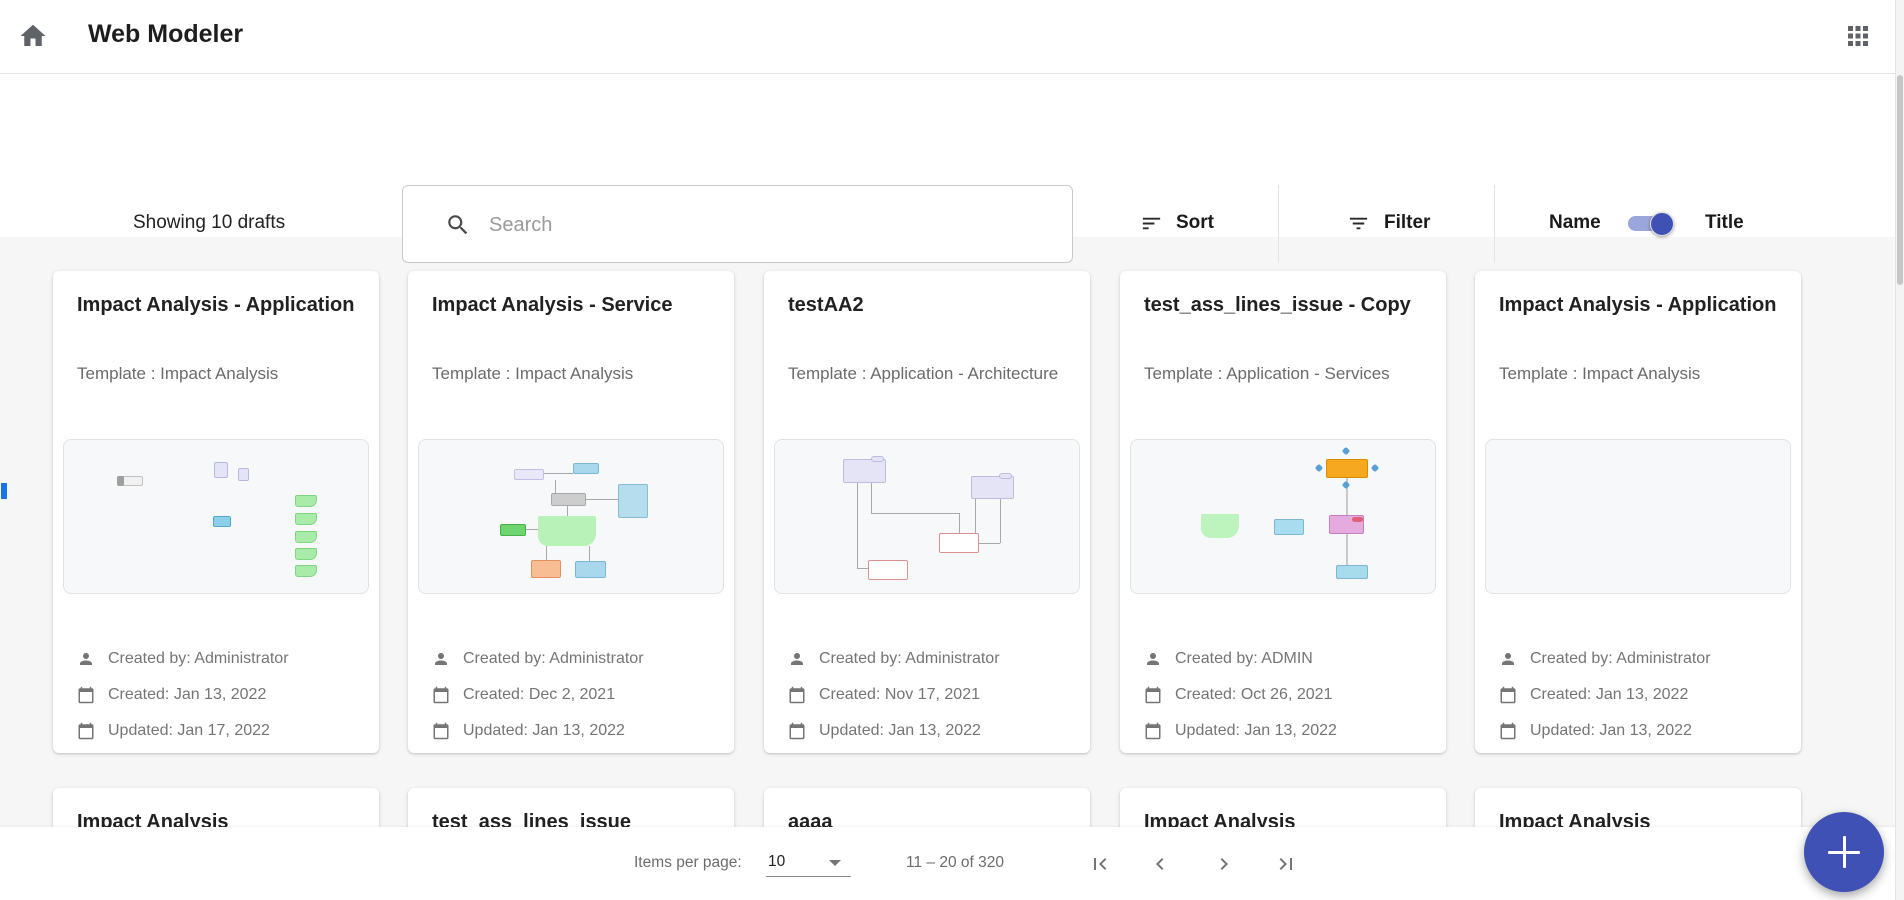 This screenshot has height=900, width=1904. What do you see at coordinates (835, 863) in the screenshot?
I see `dropdown-arrow-icon` at bounding box center [835, 863].